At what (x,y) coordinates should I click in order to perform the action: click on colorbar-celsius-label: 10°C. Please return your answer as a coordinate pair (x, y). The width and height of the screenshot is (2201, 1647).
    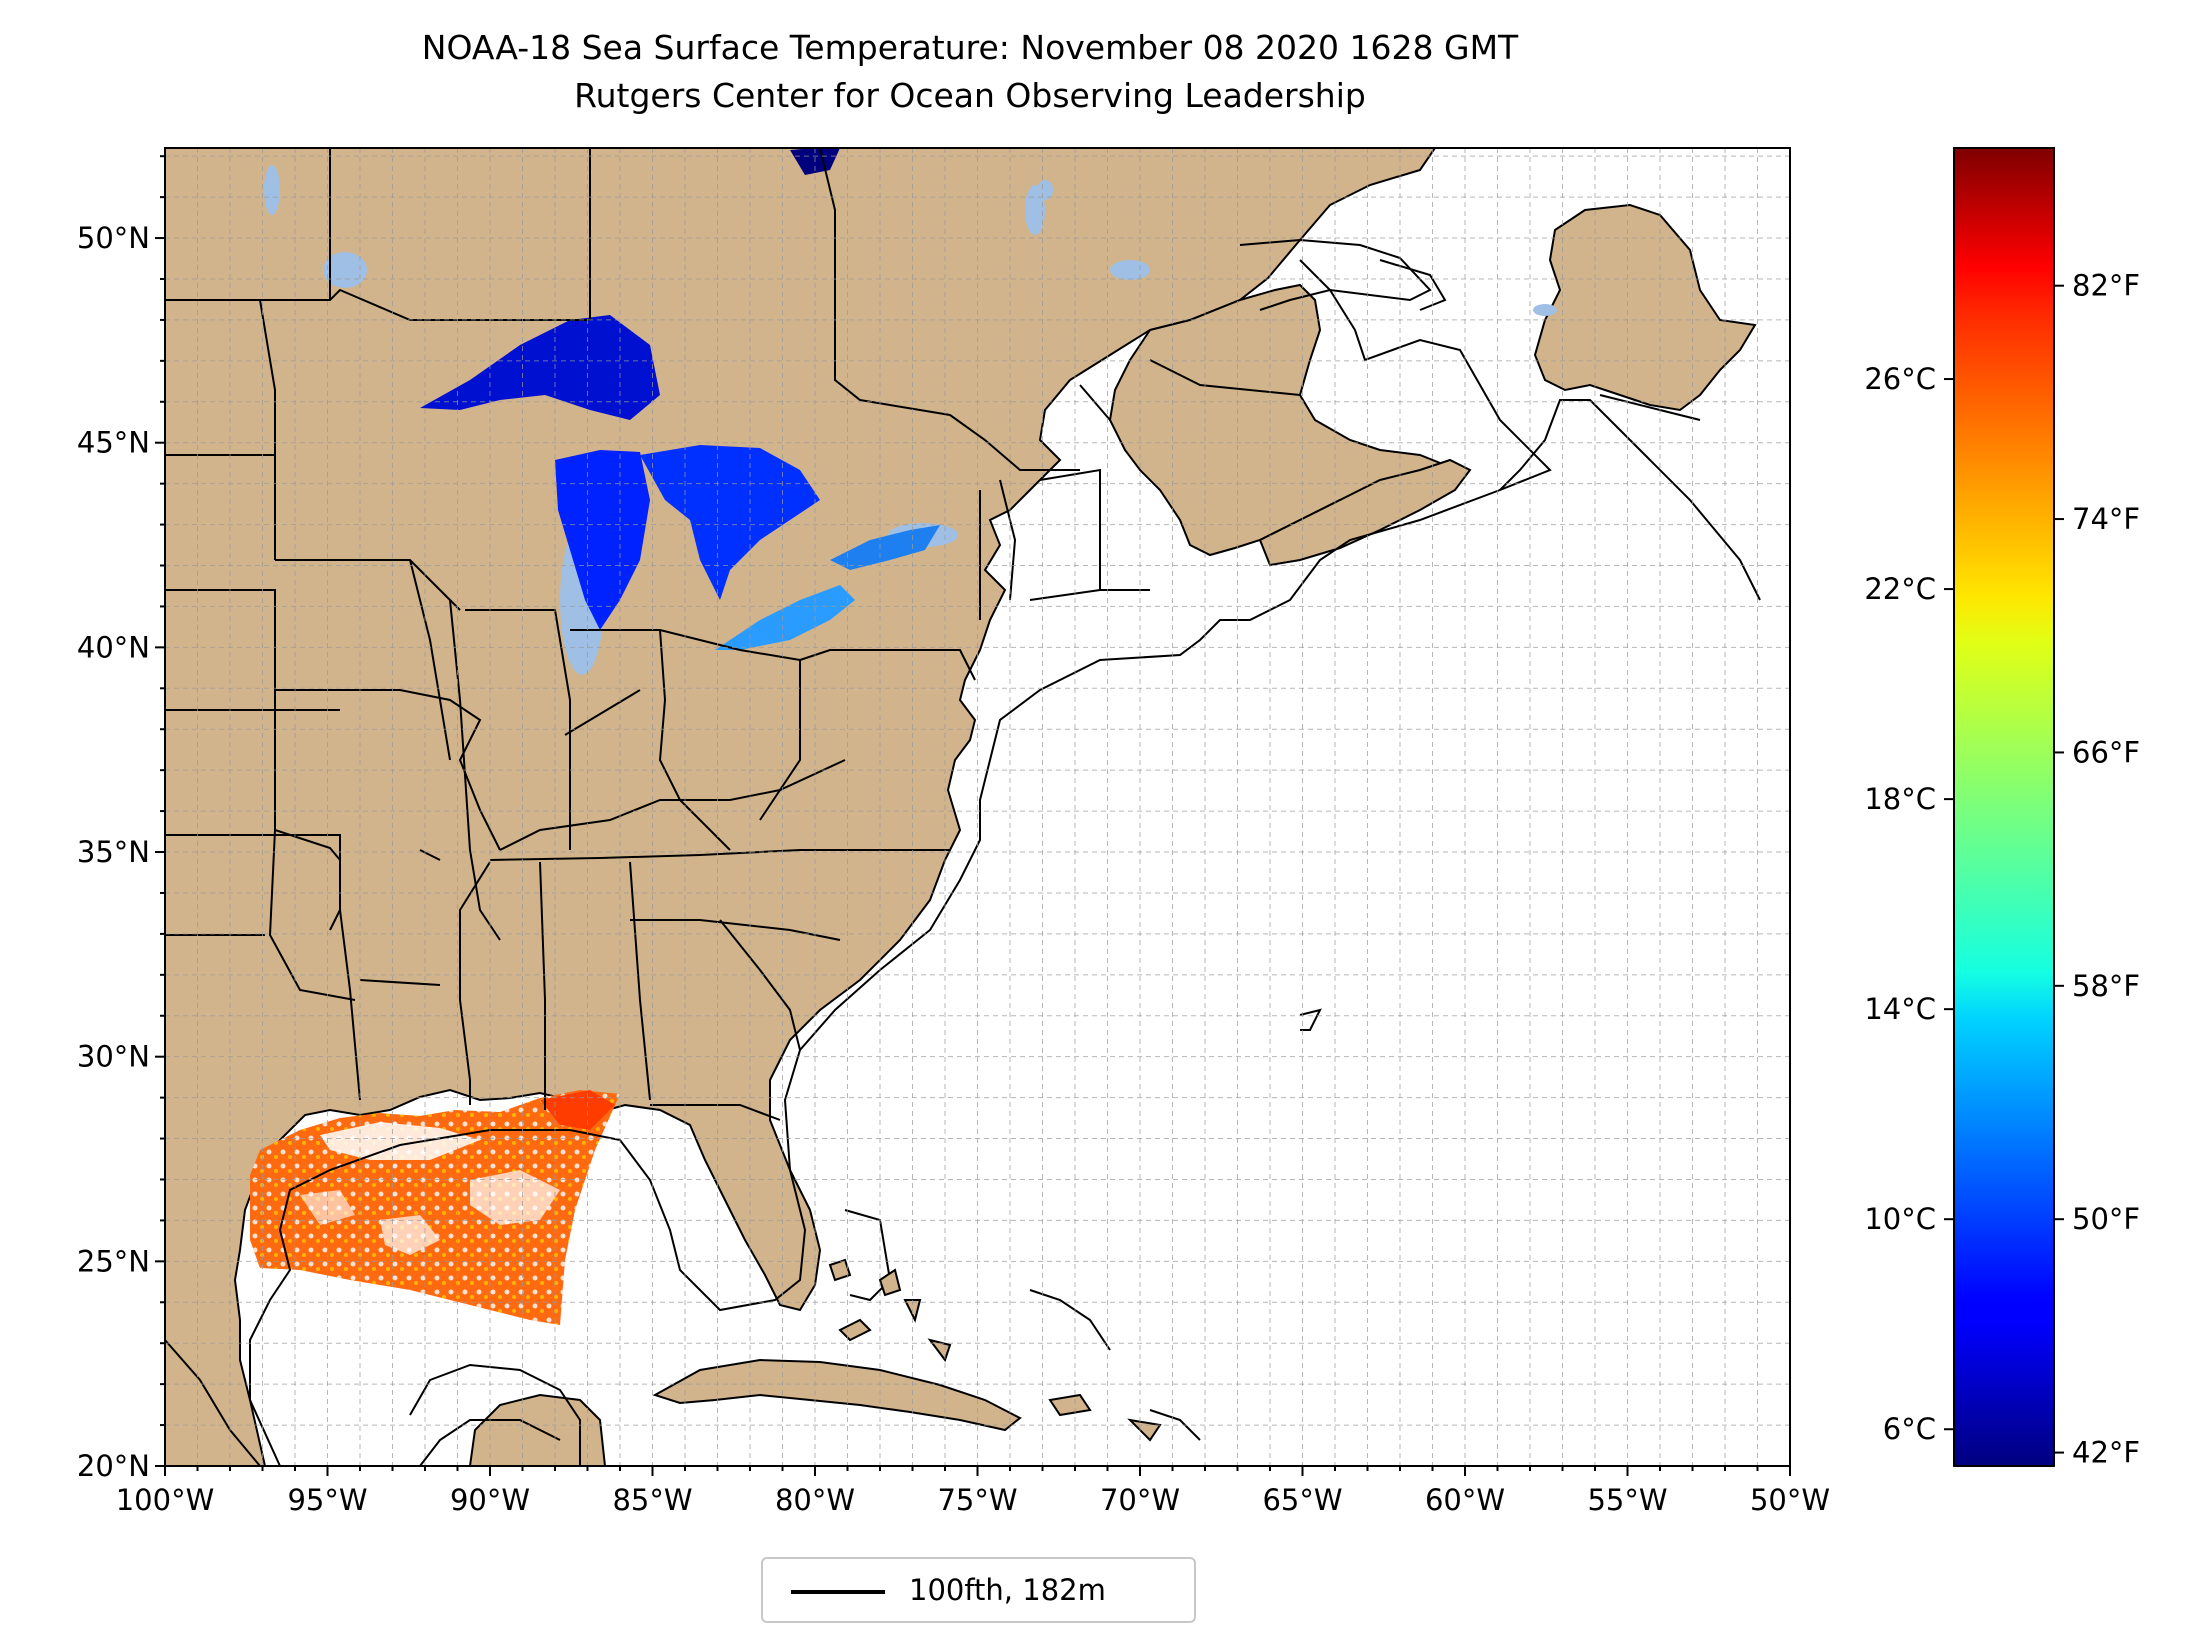
    Looking at the image, I should click on (1900, 1219).